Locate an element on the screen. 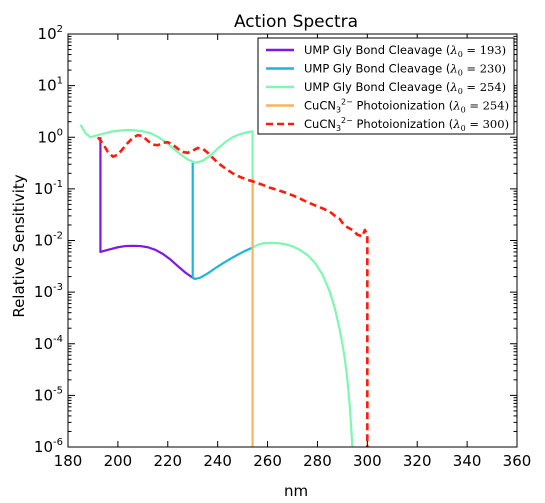  y-tick-label: 10⁻⁴ is located at coordinates (48, 343).